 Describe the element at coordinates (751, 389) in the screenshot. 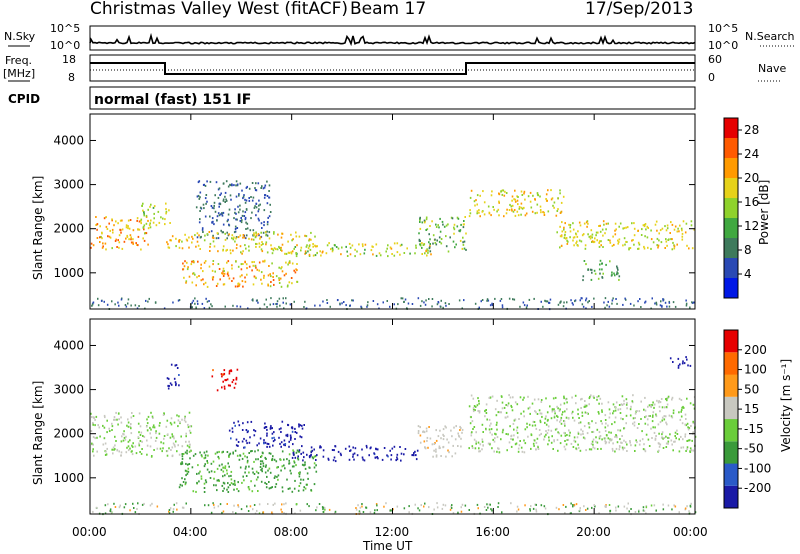

I see `colorbar-tick-label: 50` at that location.